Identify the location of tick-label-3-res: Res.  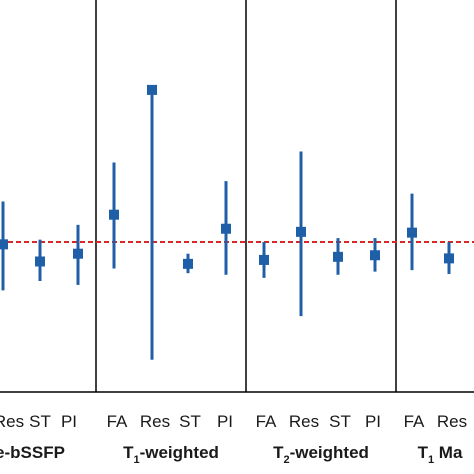
(304, 421).